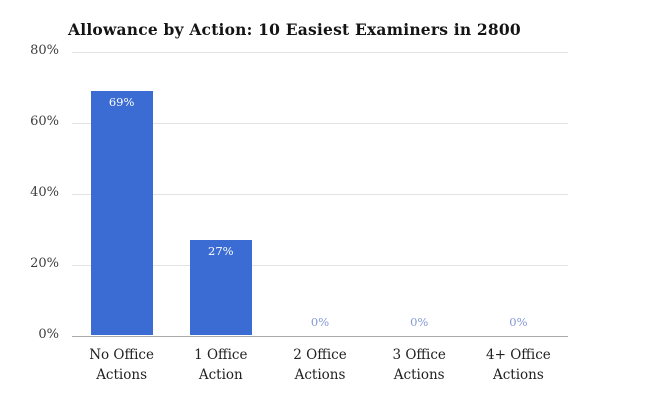 The height and width of the screenshot is (401, 650). I want to click on x-axis-category-label: 1 Office Action, so click(221, 364).